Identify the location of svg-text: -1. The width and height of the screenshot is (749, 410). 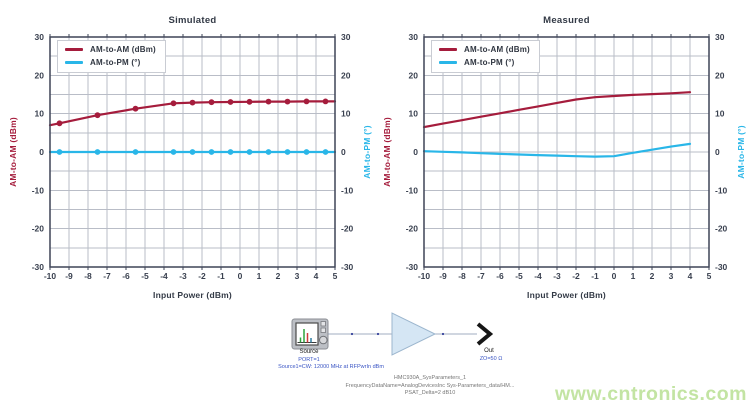
(595, 276).